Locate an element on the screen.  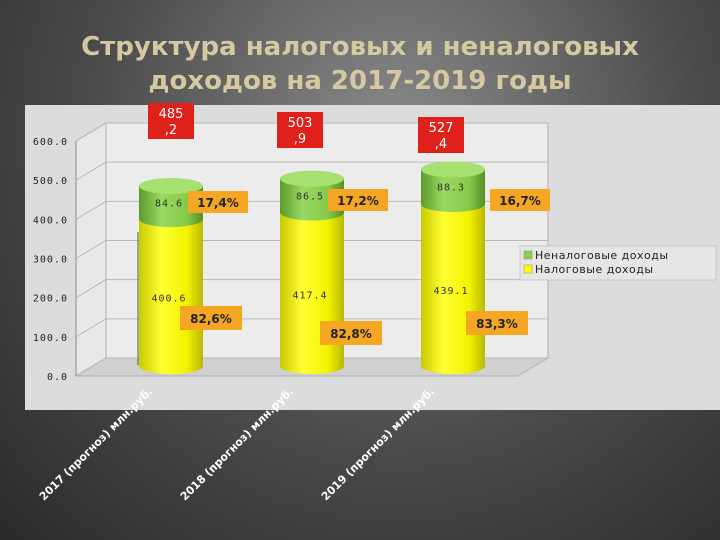
total-label: ,4 is located at coordinates (441, 144).